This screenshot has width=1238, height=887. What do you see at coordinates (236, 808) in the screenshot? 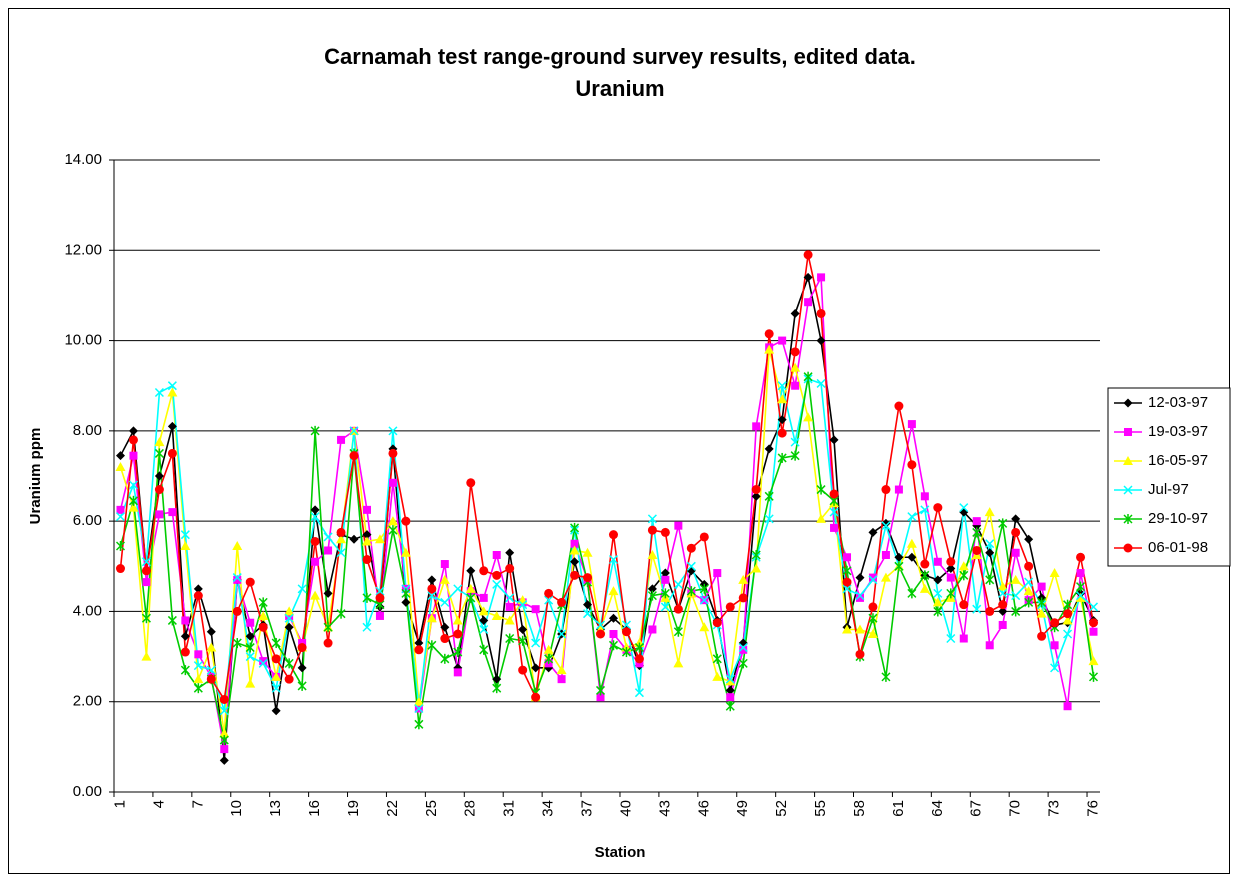
I see `x-tick-label: 10` at bounding box center [236, 808].